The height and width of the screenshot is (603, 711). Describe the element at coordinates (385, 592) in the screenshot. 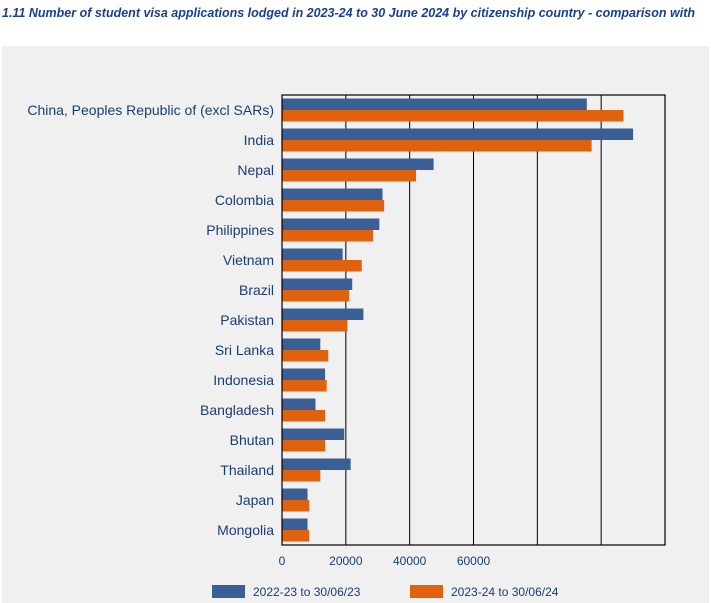

I see `legend: 2022-23 to 30/06/23 2023-24 to 30/06/24` at that location.